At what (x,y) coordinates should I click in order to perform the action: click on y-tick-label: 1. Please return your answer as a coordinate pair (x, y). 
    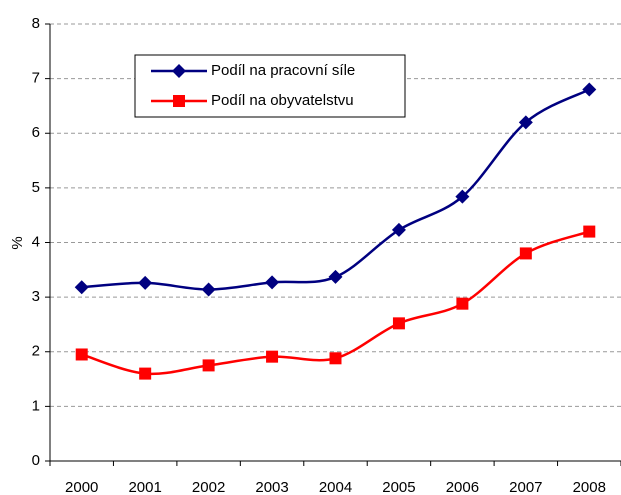
    Looking at the image, I should click on (36, 405).